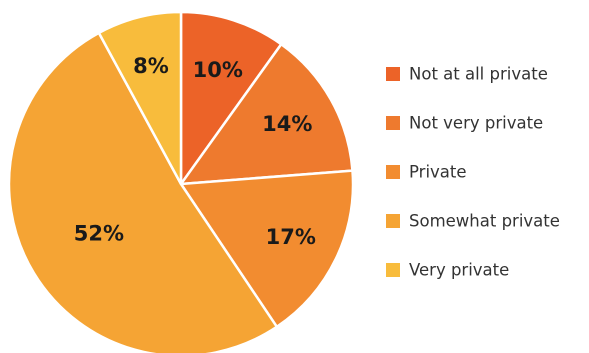  What do you see at coordinates (459, 270) in the screenshot?
I see `legend-label: Very private` at bounding box center [459, 270].